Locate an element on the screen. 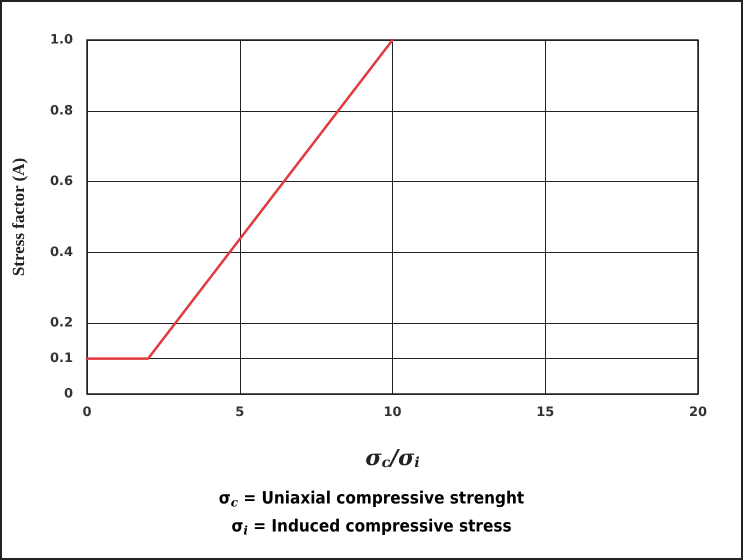 The width and height of the screenshot is (743, 560). y-tick-label: 0.2 is located at coordinates (61, 323).